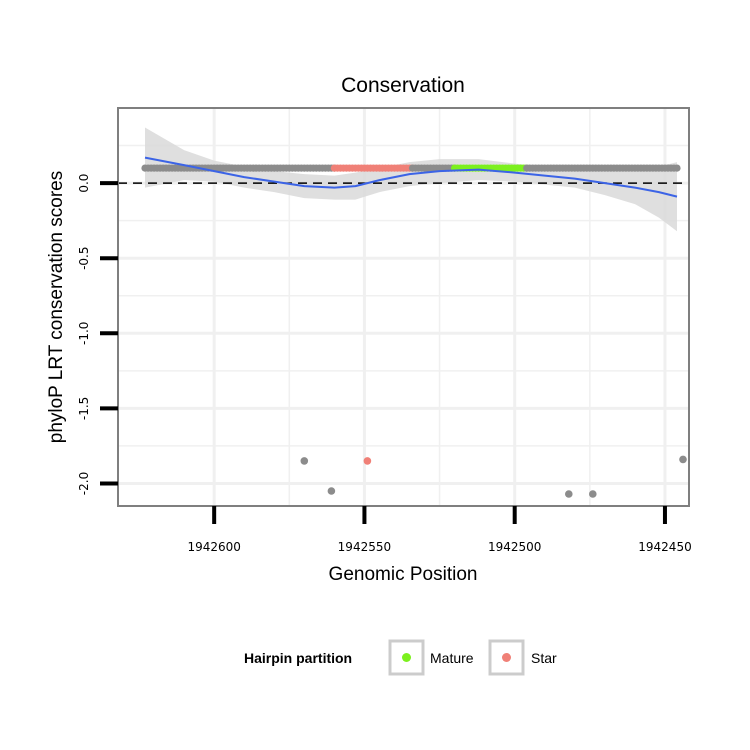 The image size is (750, 750). What do you see at coordinates (367, 461) in the screenshot?
I see `data-point-outlier-star` at bounding box center [367, 461].